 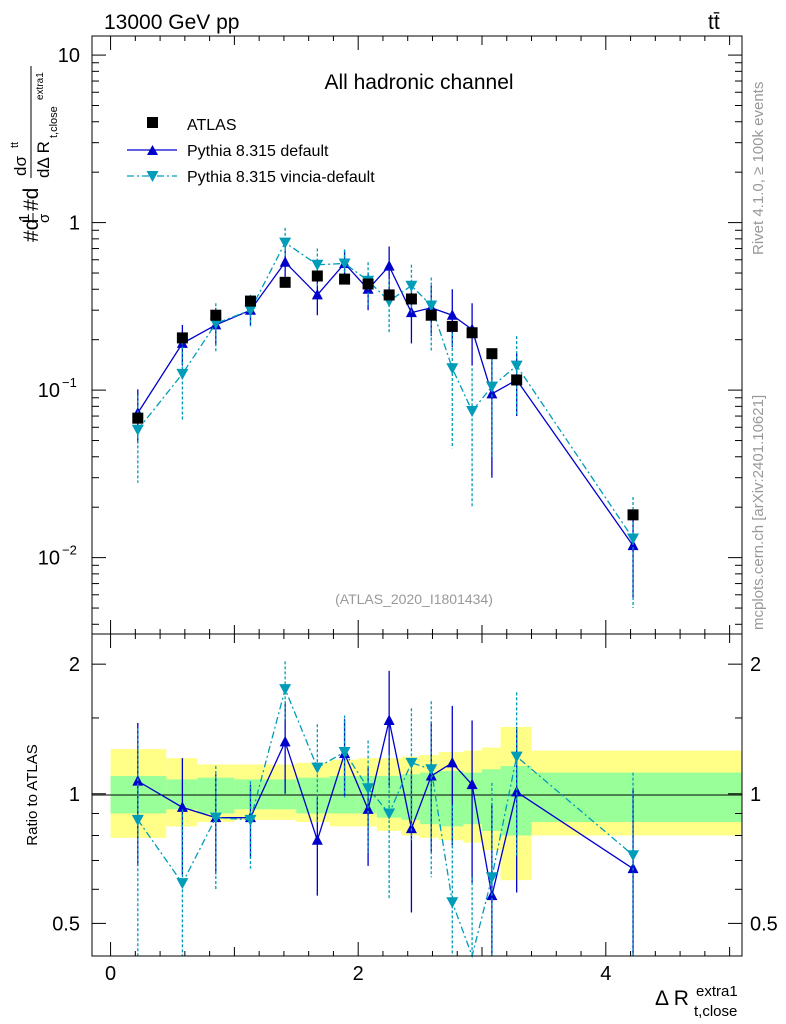 What do you see at coordinates (605, 974) in the screenshot?
I see `x-tick-label: 4` at bounding box center [605, 974].